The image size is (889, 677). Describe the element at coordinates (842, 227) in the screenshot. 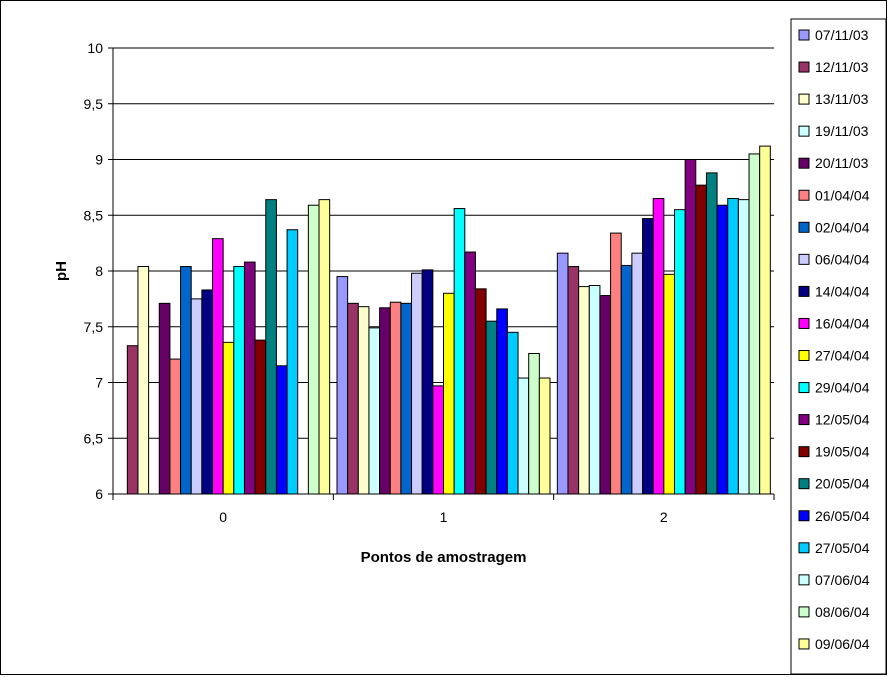

I see `legend-entry: 02/04/04` at that location.